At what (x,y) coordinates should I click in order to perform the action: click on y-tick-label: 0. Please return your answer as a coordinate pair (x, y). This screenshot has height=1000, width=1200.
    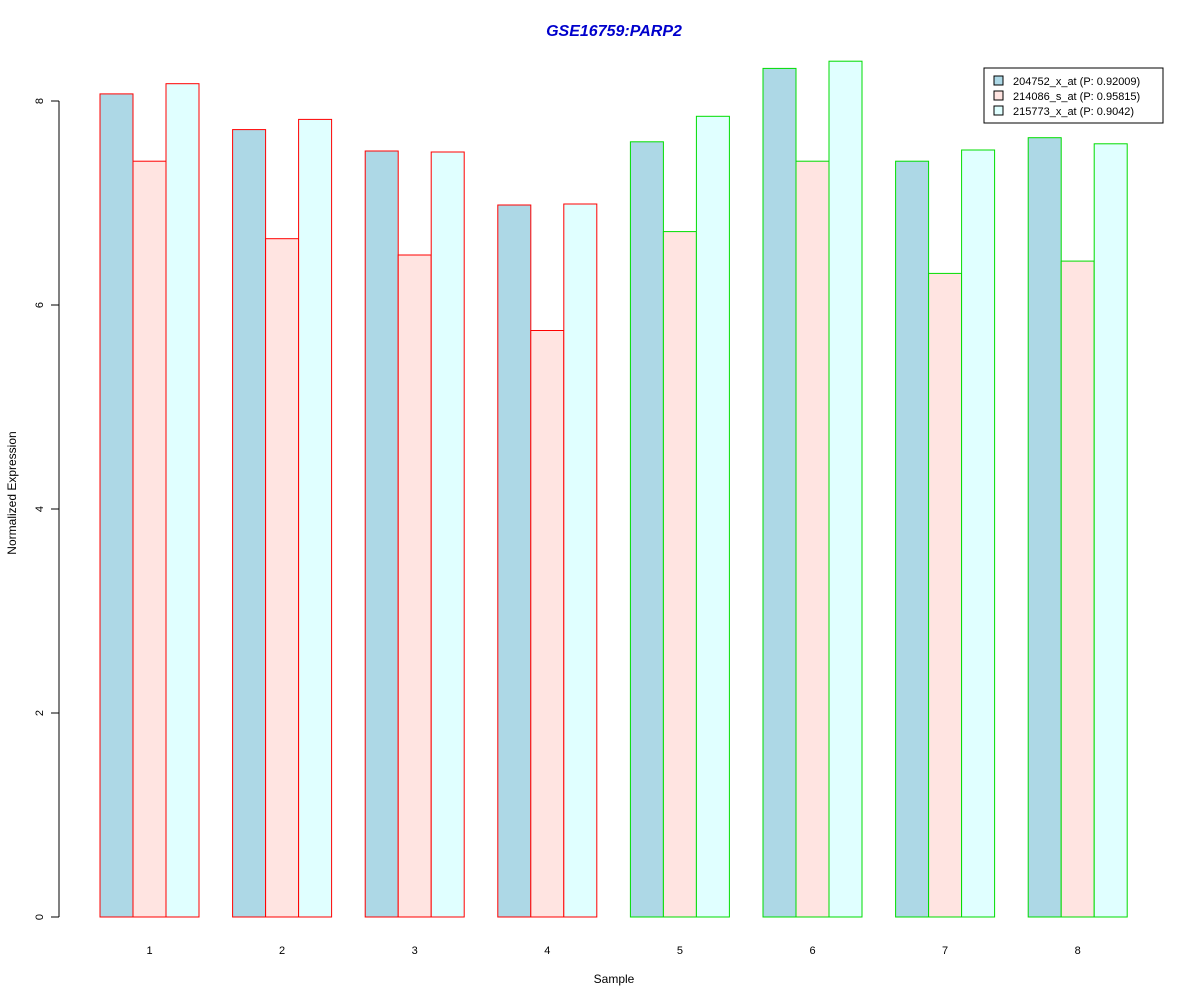
    Looking at the image, I should click on (40, 917).